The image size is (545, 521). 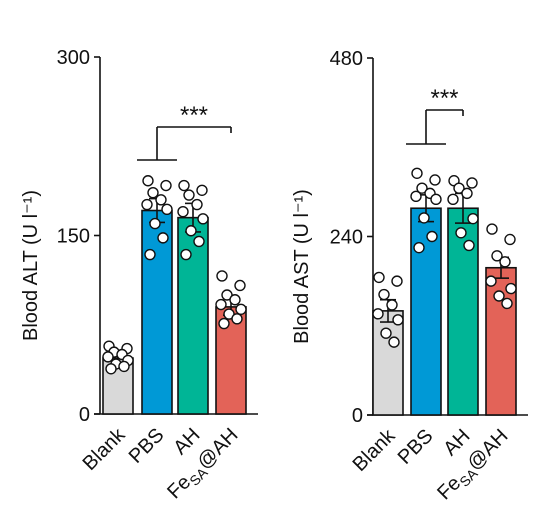 I want to click on y-tick-label: 240, so click(x=346, y=238).